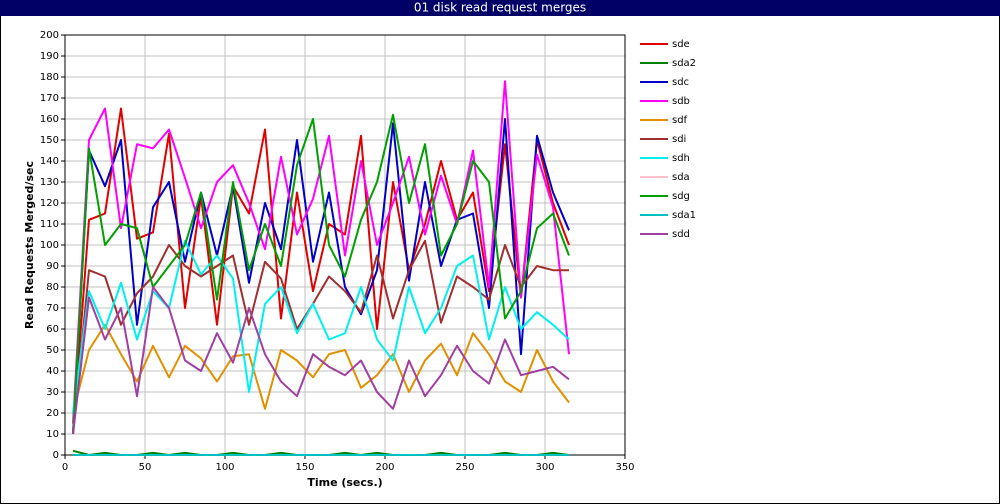  Describe the element at coordinates (681, 177) in the screenshot. I see `legend-label: sda` at that location.